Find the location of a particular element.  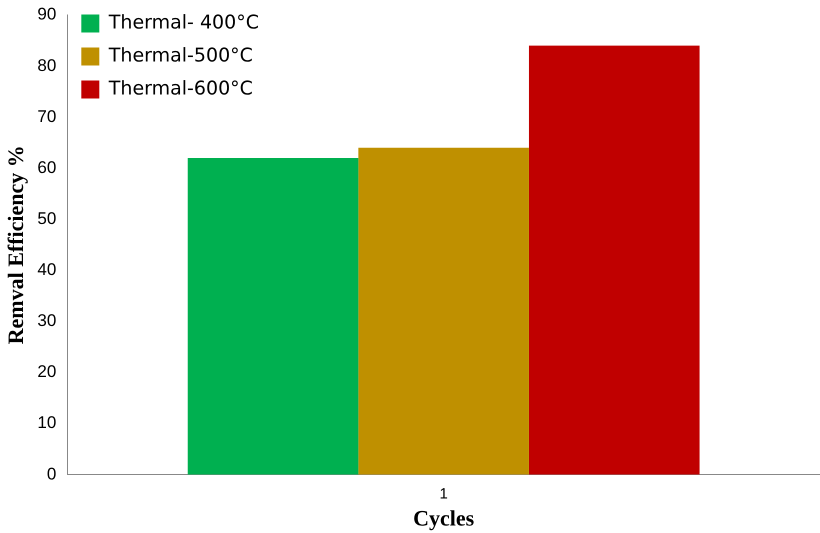

legend-label: Thermal-500°C is located at coordinates (180, 55).